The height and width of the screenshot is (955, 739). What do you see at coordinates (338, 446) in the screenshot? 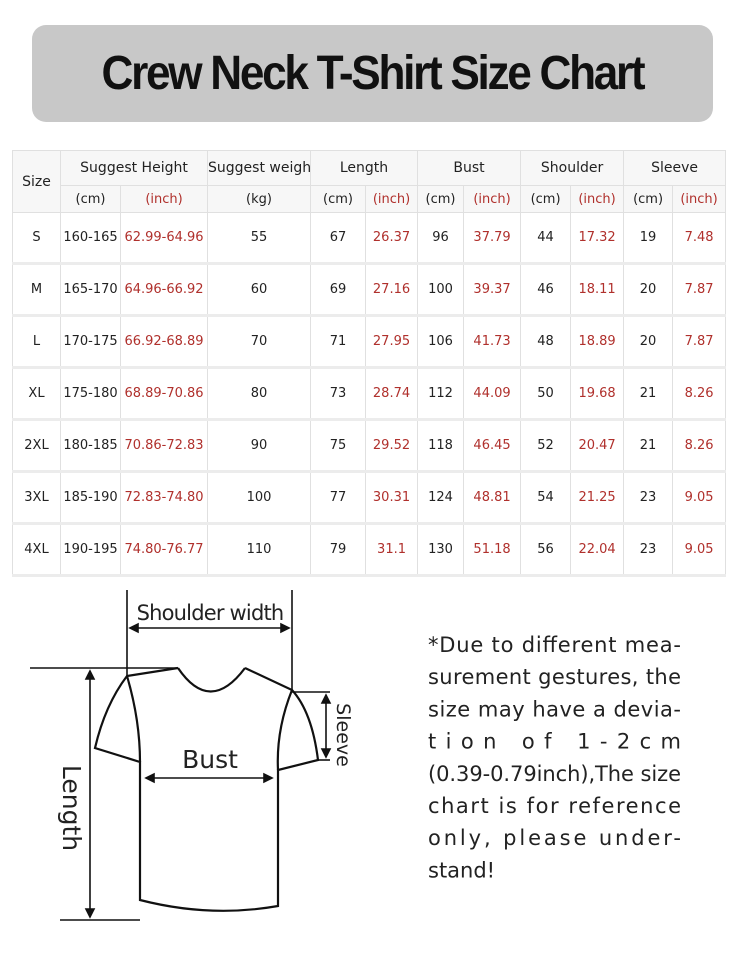
I see `value-cell: 75` at bounding box center [338, 446].